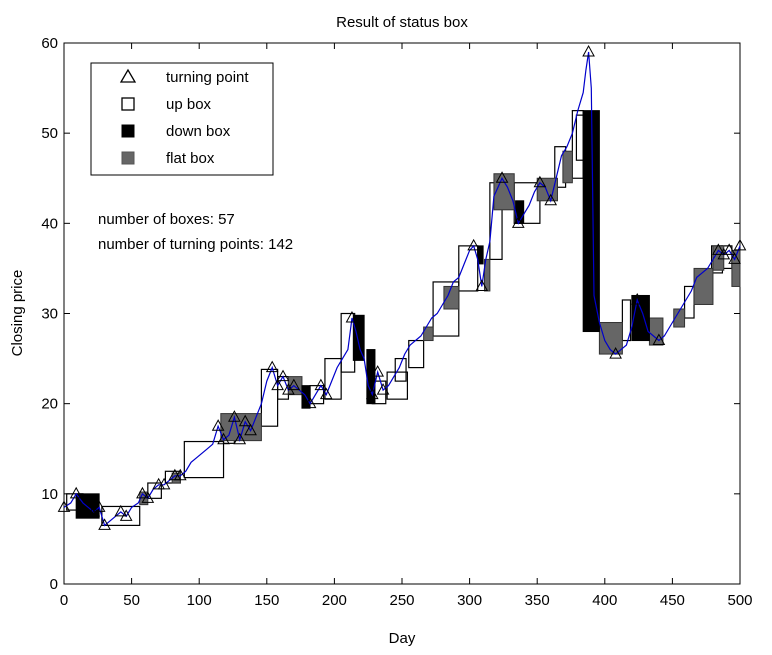 The height and width of the screenshot is (655, 772). What do you see at coordinates (17, 313) in the screenshot?
I see `y-axis-label: Closing price` at bounding box center [17, 313].